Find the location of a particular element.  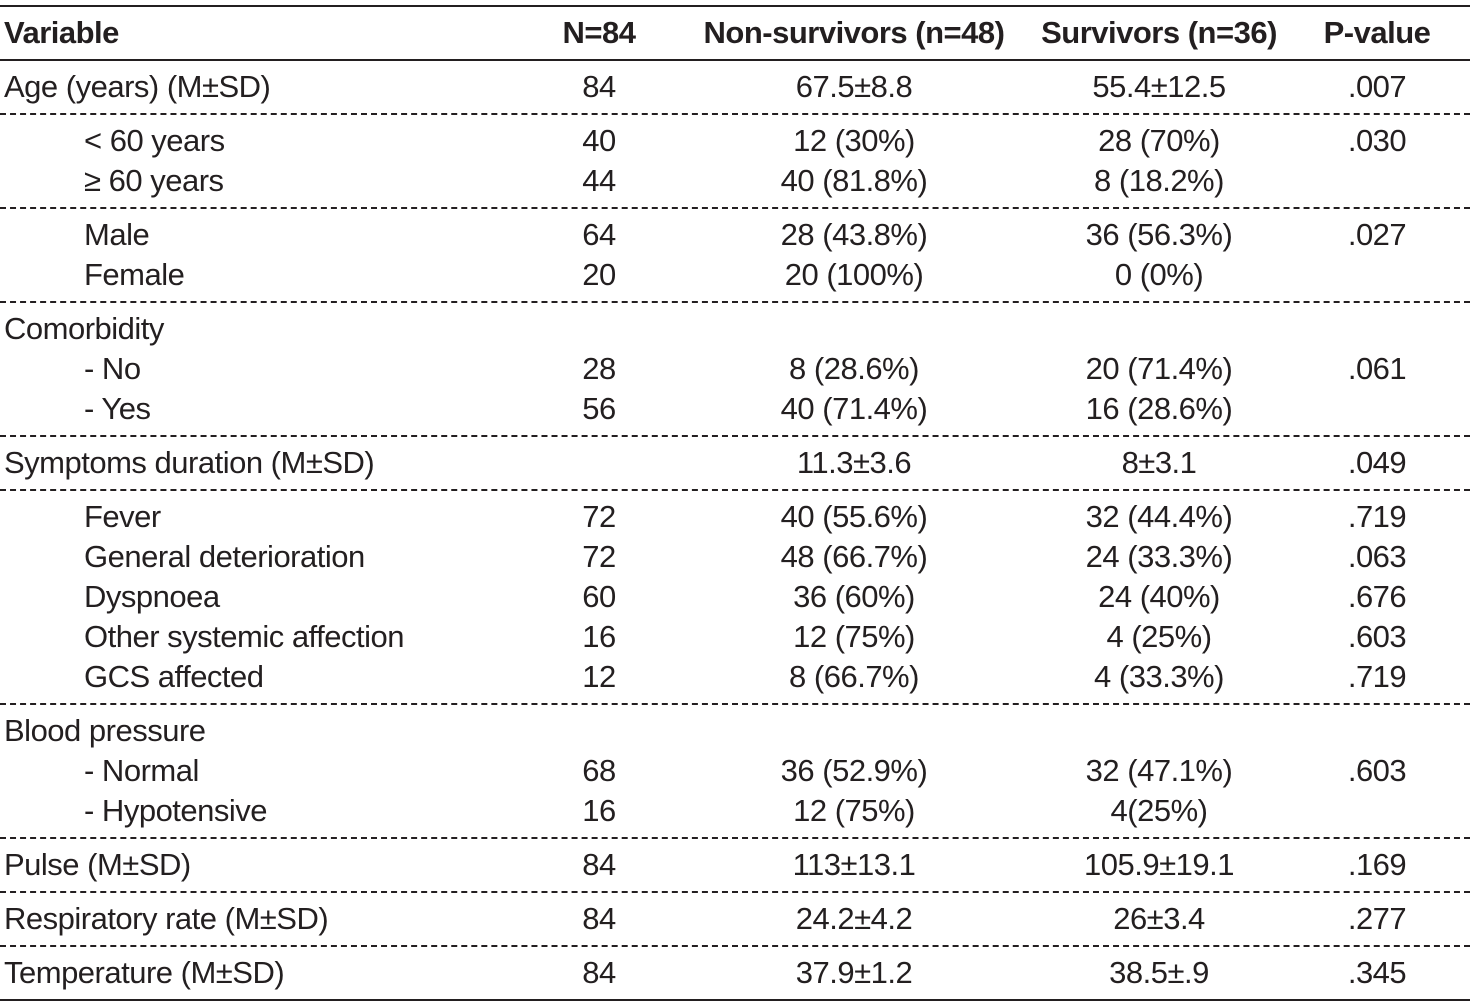

header-non-survivors: Non-survivors (n=48) is located at coordinates (854, 32).